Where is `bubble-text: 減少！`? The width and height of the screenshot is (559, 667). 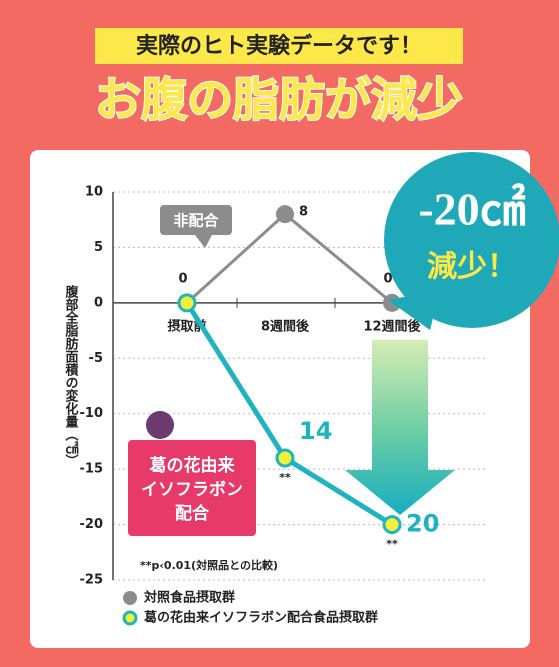 bubble-text: 減少！ is located at coordinates (472, 267).